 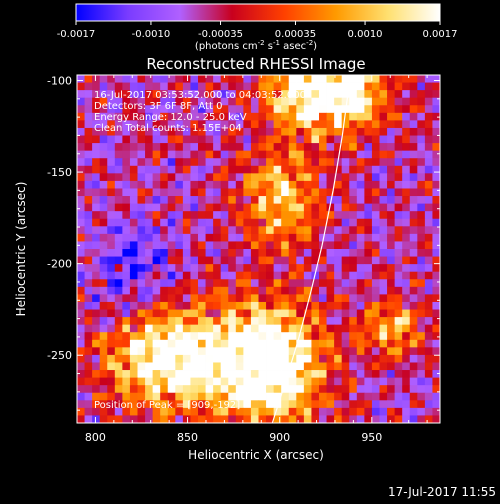 What do you see at coordinates (279, 437) in the screenshot?
I see `x-tick-label: 900` at bounding box center [279, 437].